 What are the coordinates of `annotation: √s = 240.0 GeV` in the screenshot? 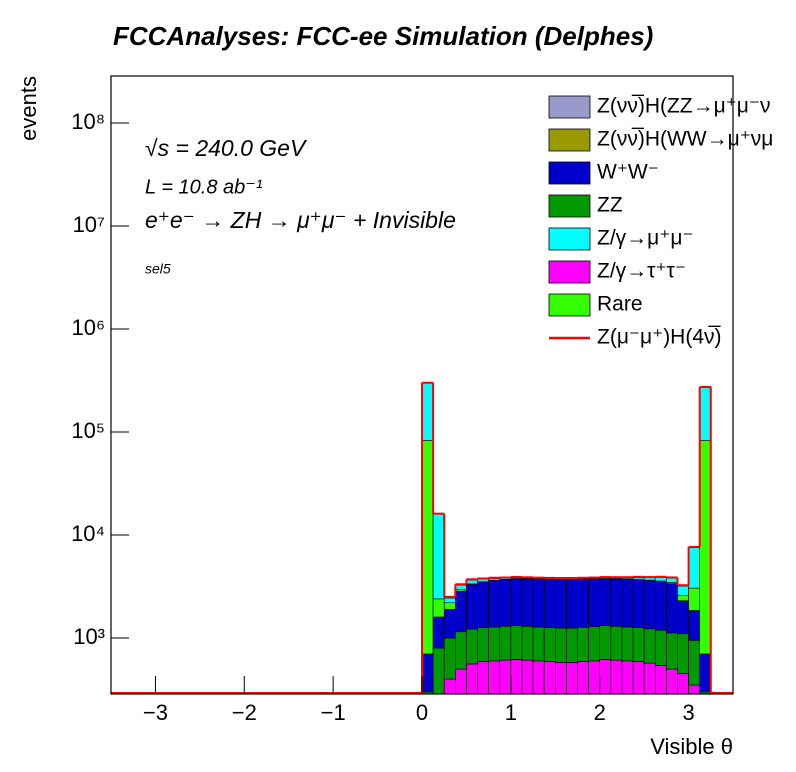 It's located at (226, 148).